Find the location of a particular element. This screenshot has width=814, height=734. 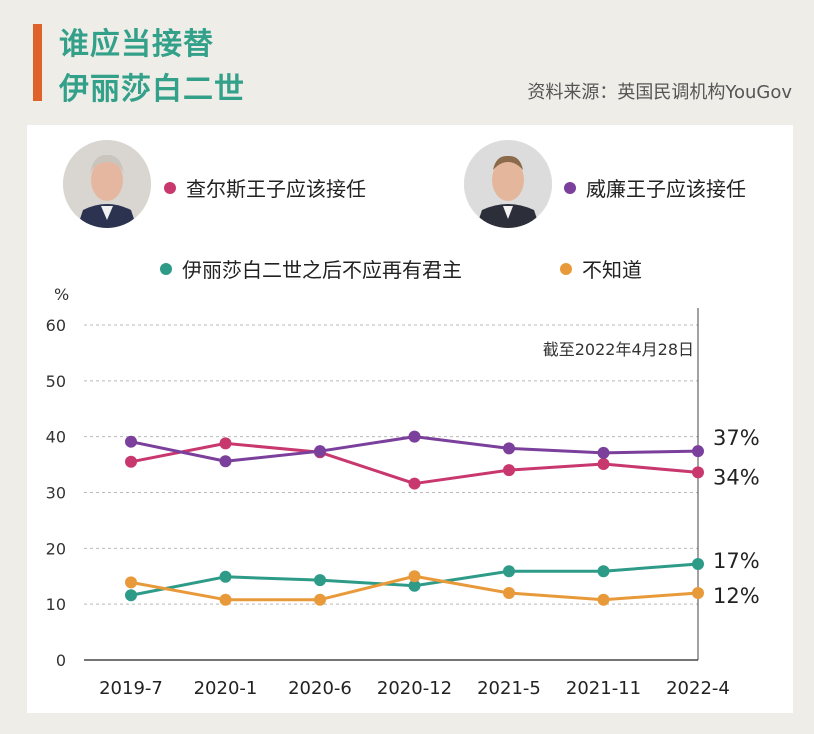

y-tick-label-20: 20 is located at coordinates (56, 548).